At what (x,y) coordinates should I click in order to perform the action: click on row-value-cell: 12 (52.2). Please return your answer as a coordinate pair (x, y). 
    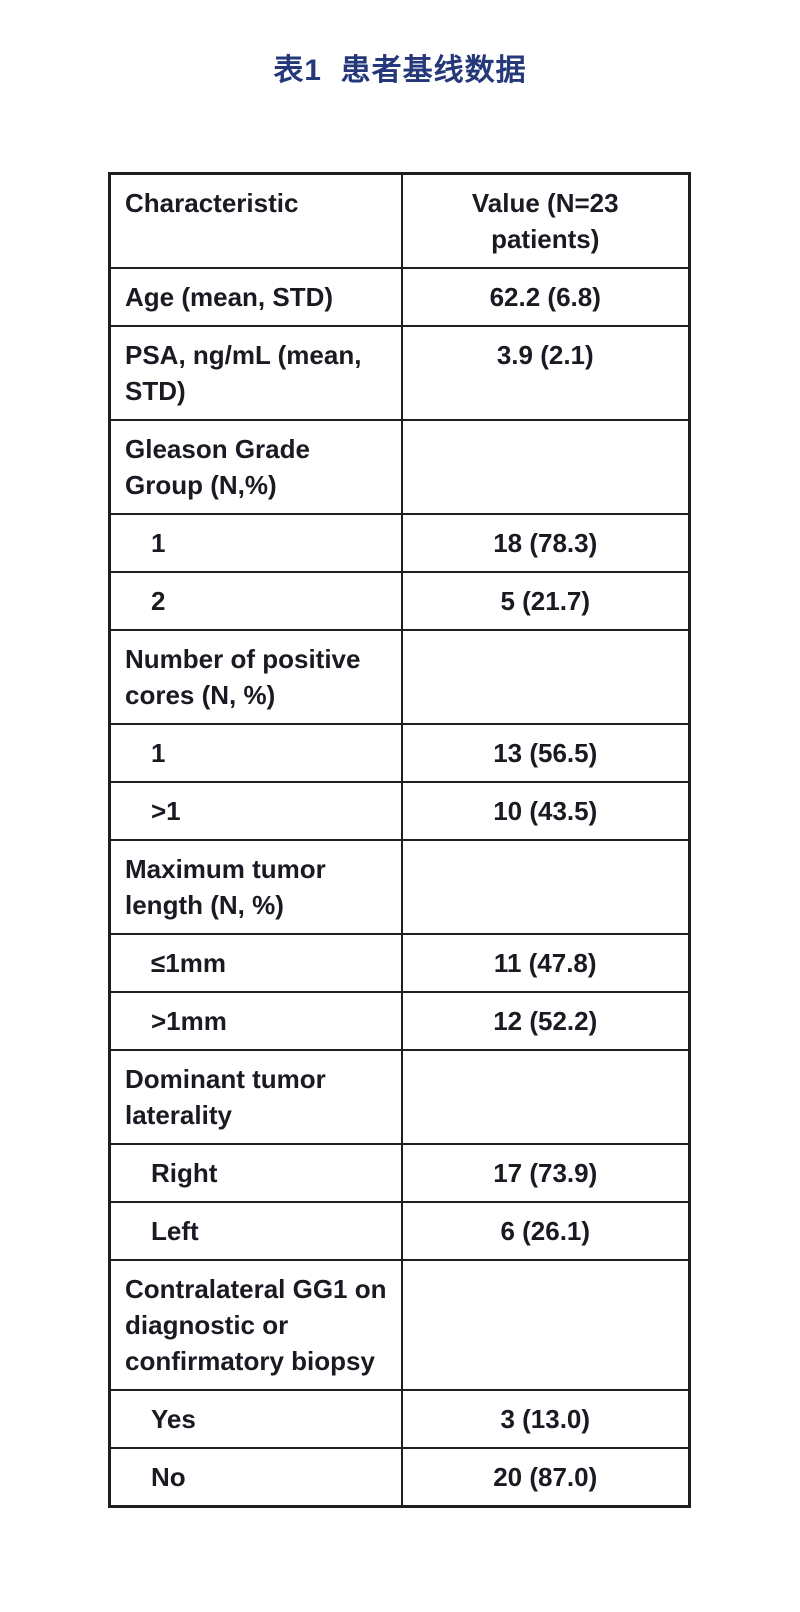
    Looking at the image, I should click on (545, 1021).